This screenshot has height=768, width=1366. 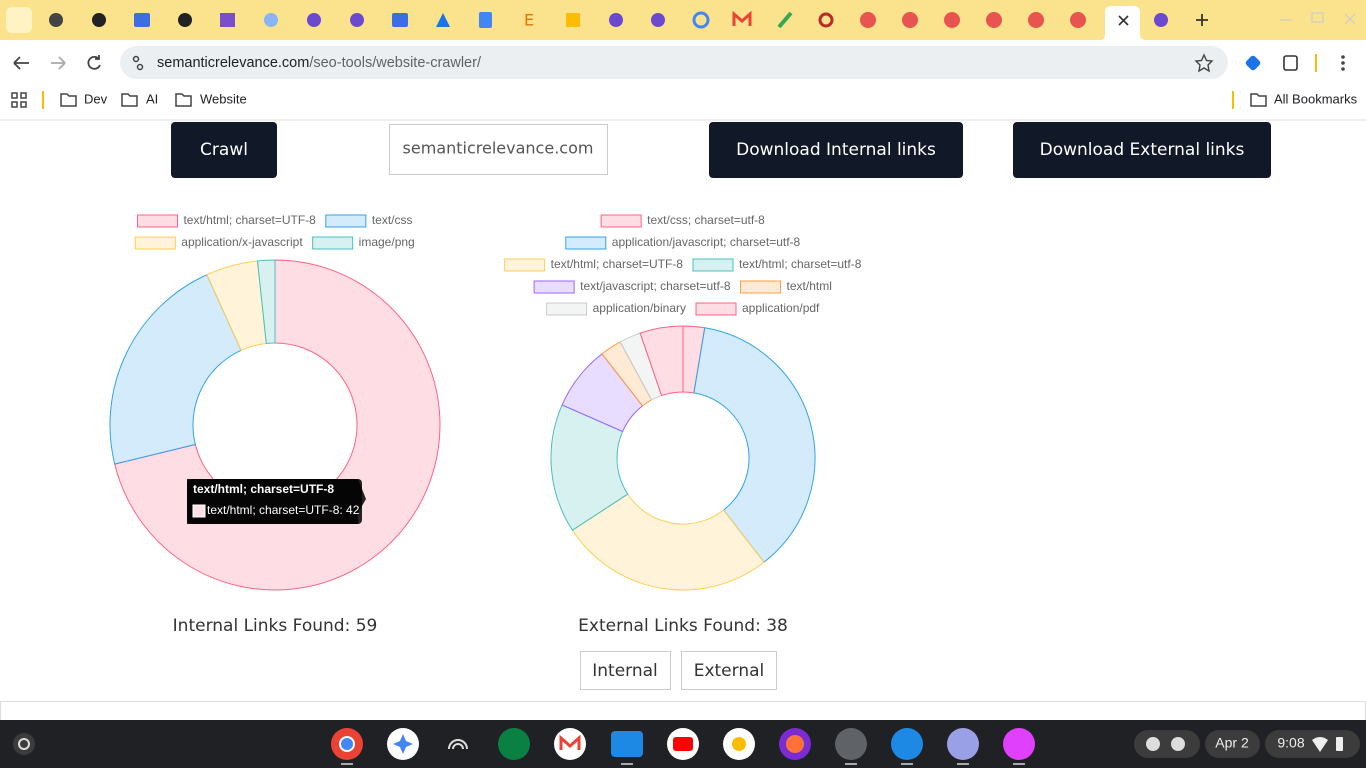 What do you see at coordinates (1318, 18) in the screenshot?
I see `window-controls` at bounding box center [1318, 18].